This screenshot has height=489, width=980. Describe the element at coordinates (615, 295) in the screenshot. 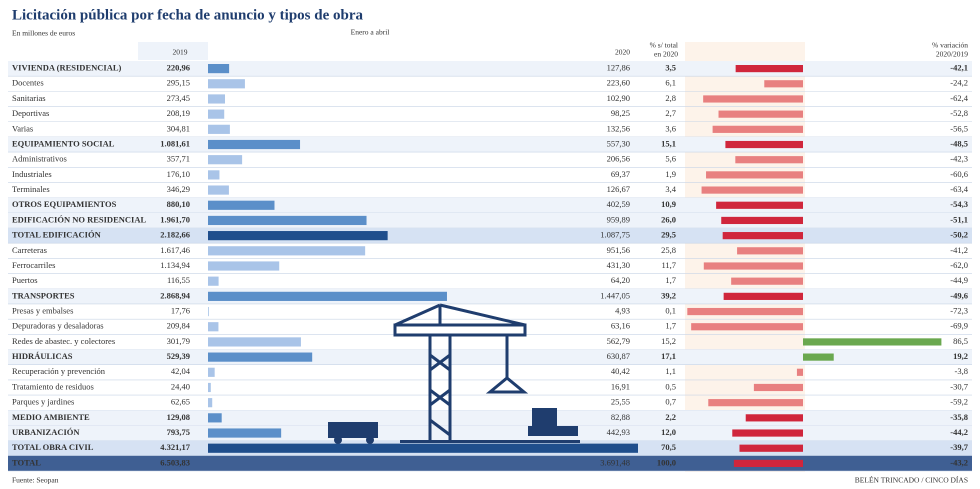

I see `value-2020: 1.447,05` at that location.